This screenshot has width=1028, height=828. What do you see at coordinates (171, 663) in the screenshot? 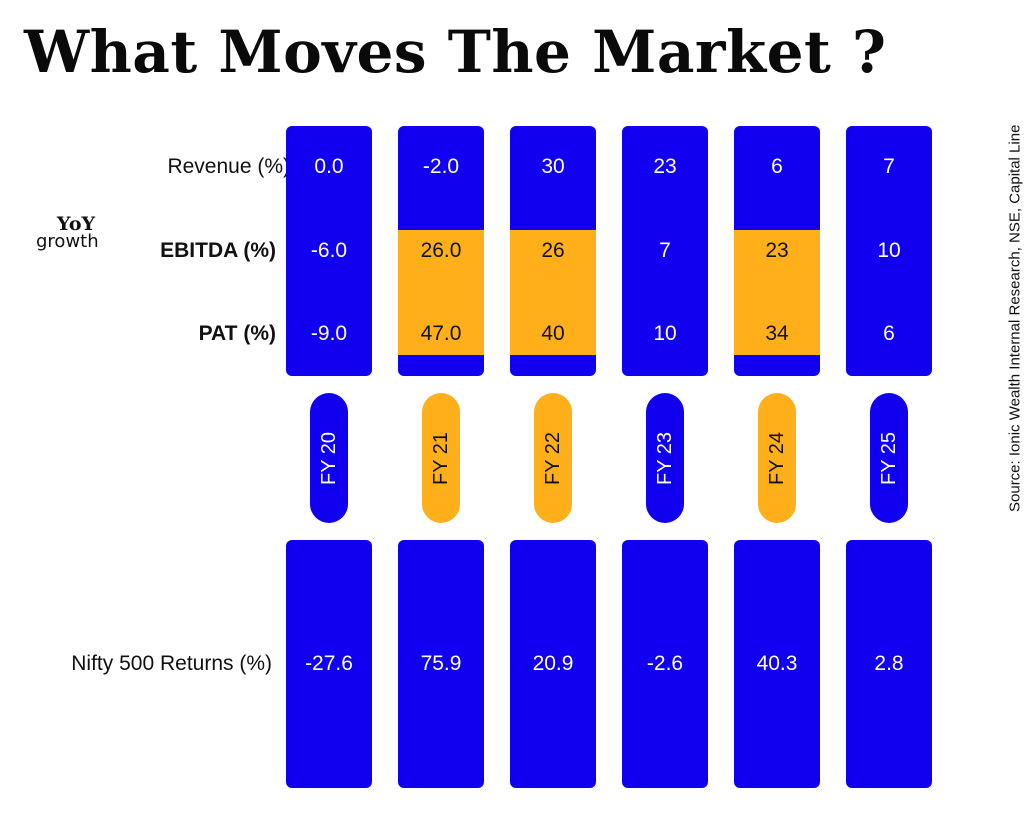
I see `row-label-nifty-returns: Nifty 500 Returns (%)` at bounding box center [171, 663].